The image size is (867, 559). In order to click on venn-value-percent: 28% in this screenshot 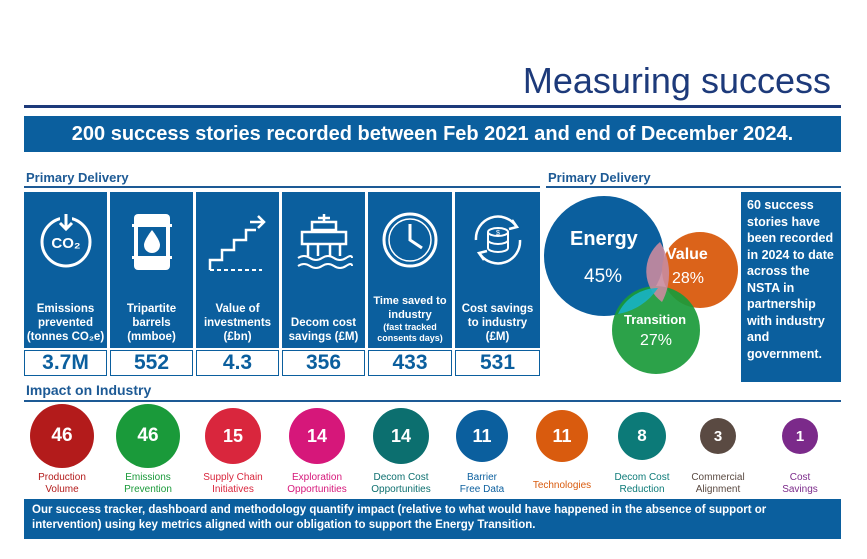, I will do `click(688, 278)`.